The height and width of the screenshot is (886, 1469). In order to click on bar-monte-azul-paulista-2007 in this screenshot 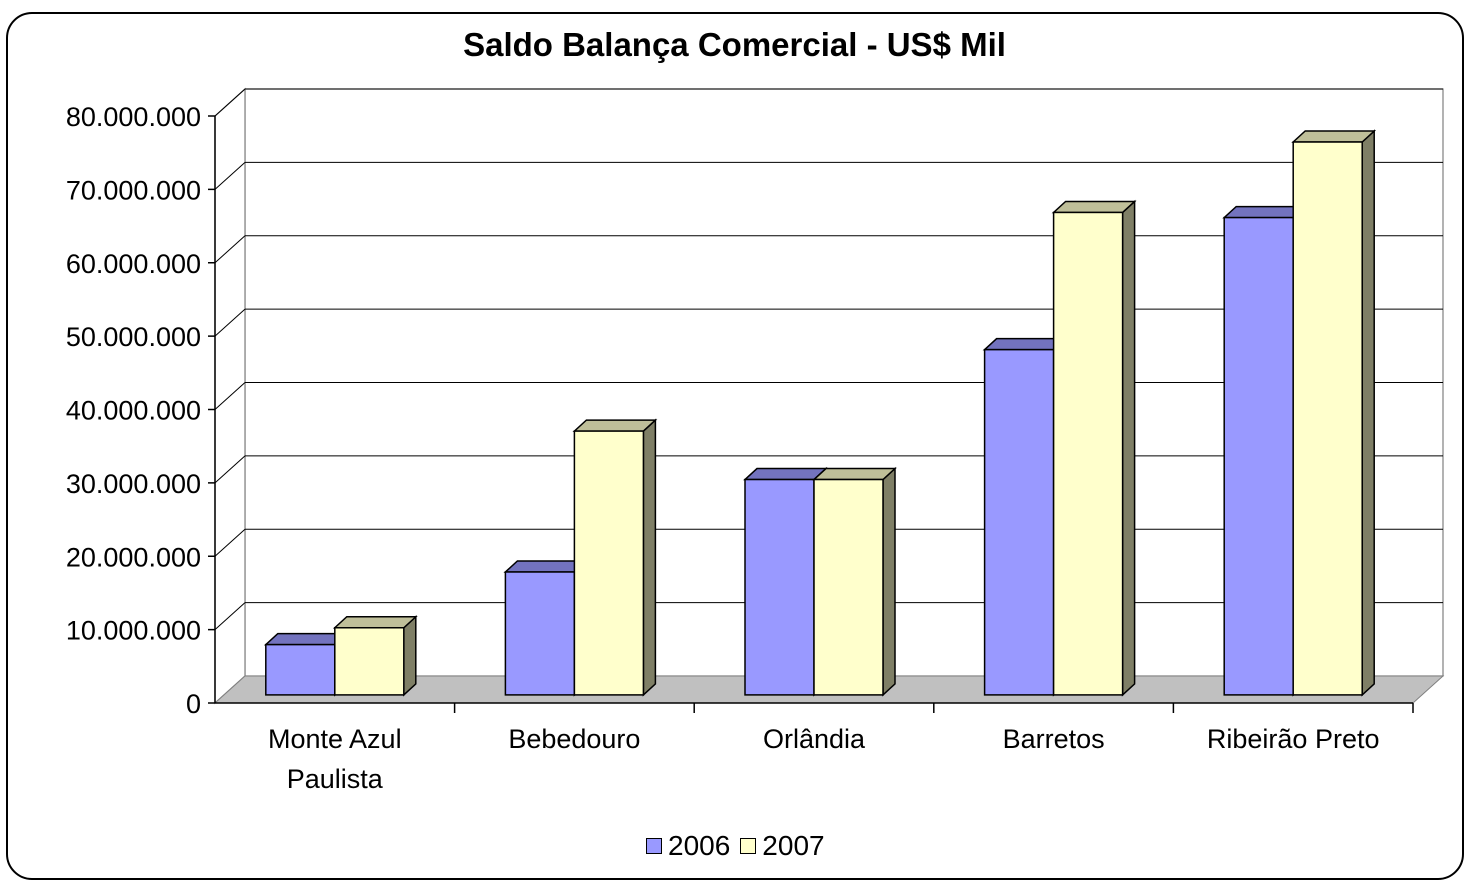, I will do `click(369, 661)`.